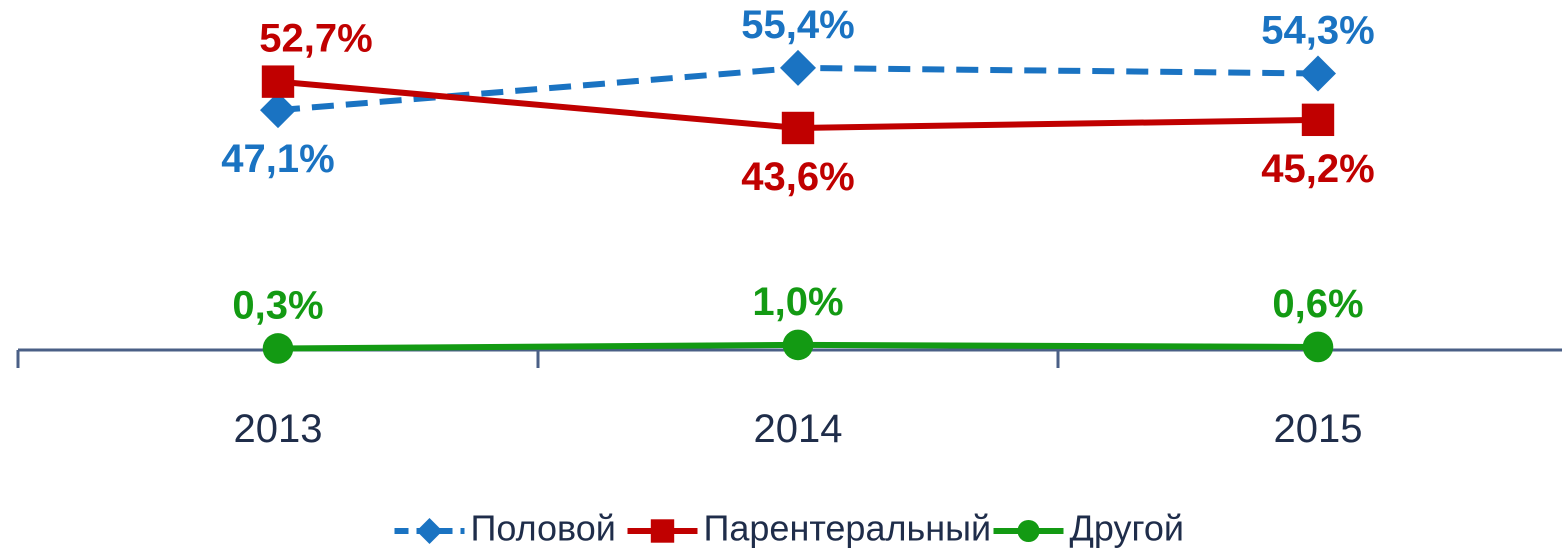 This screenshot has height=554, width=1562. I want to click on value-label: 0,6%, so click(1317, 304).